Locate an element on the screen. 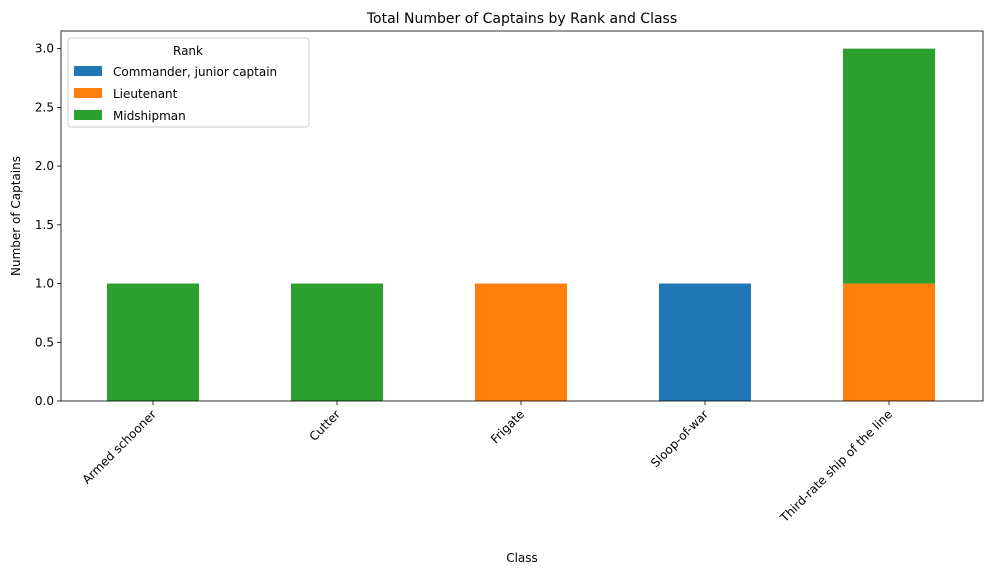 The width and height of the screenshot is (989, 575). legend-label: Commander, junior captain is located at coordinates (195, 72).